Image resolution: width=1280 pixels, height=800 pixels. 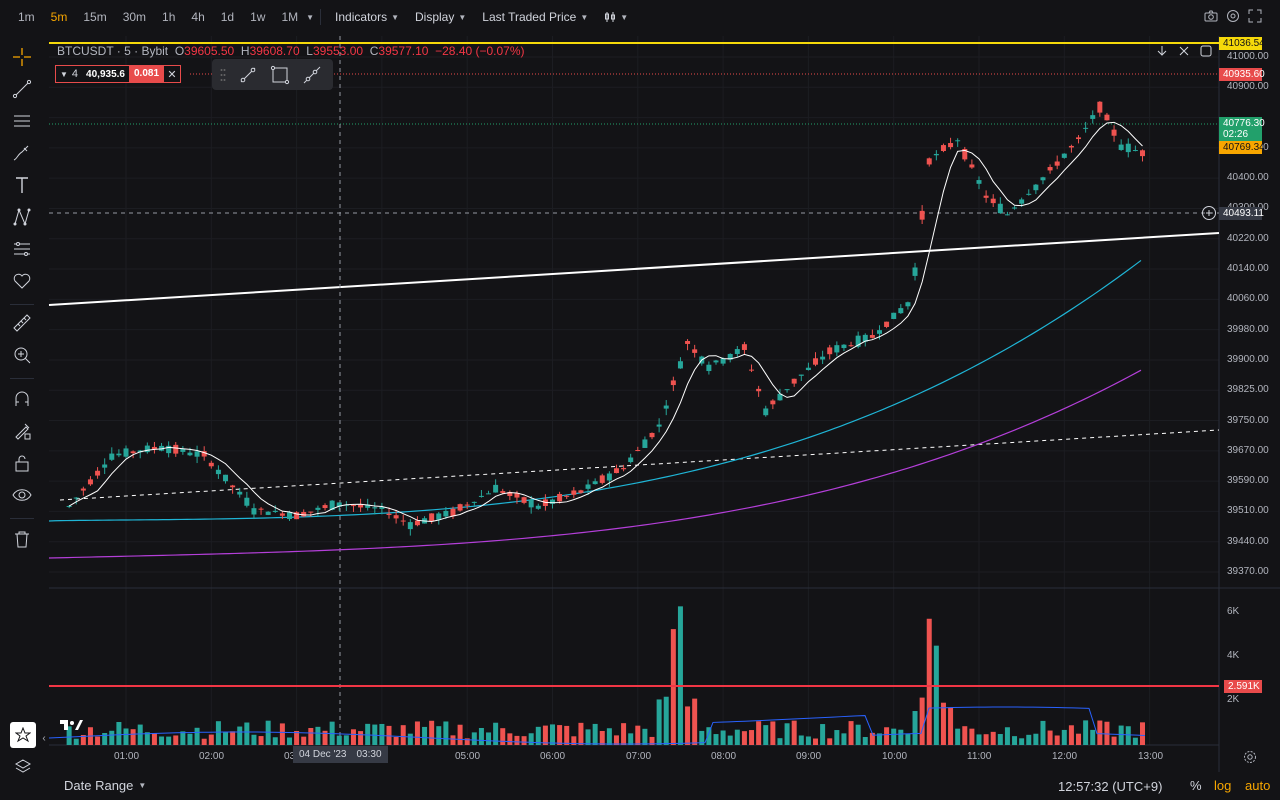 I want to click on settings-icon, so click(x=1233, y=16).